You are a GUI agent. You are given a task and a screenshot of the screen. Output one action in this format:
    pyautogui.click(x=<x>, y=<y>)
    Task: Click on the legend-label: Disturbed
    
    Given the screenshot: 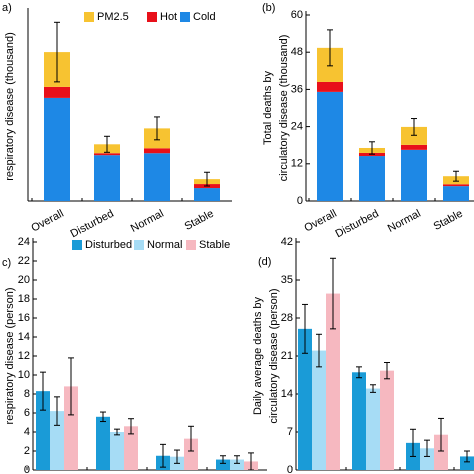 What is the action you would take?
    pyautogui.click(x=108, y=245)
    